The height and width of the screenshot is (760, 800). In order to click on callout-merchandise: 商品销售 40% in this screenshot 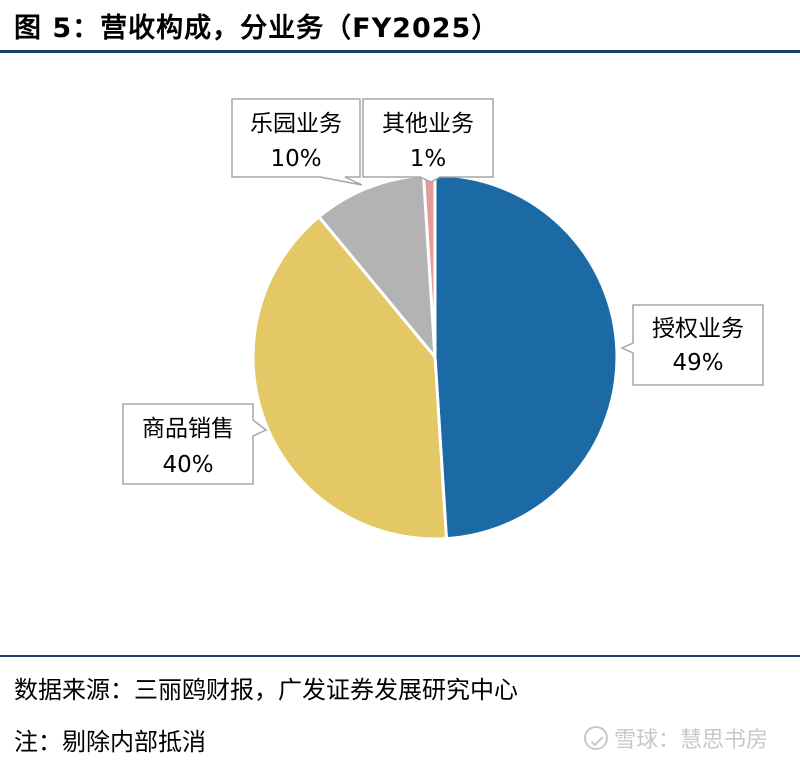, I will do `click(195, 444)`.